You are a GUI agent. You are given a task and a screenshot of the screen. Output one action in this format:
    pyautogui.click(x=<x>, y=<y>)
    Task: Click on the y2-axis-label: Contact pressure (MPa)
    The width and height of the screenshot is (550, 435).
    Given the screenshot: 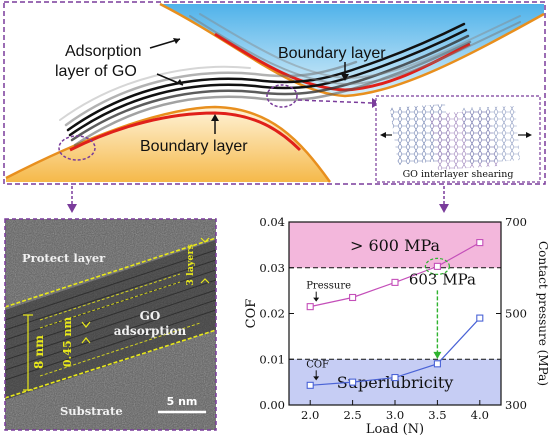 What is the action you would take?
    pyautogui.click(x=543, y=313)
    